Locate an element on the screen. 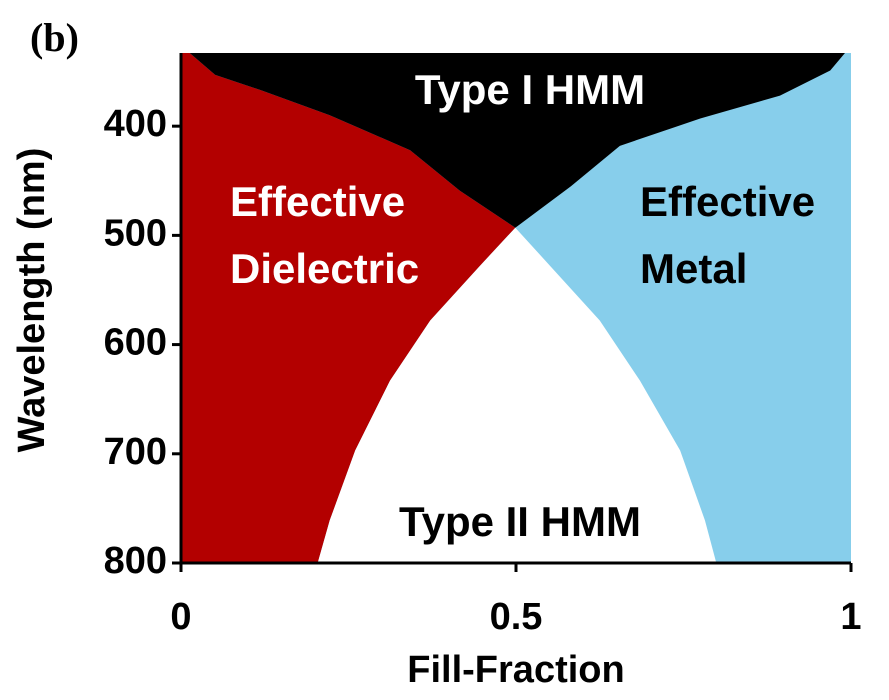 Image resolution: width=889 pixels, height=700 pixels. region-label: Type II HMM is located at coordinates (520, 521).